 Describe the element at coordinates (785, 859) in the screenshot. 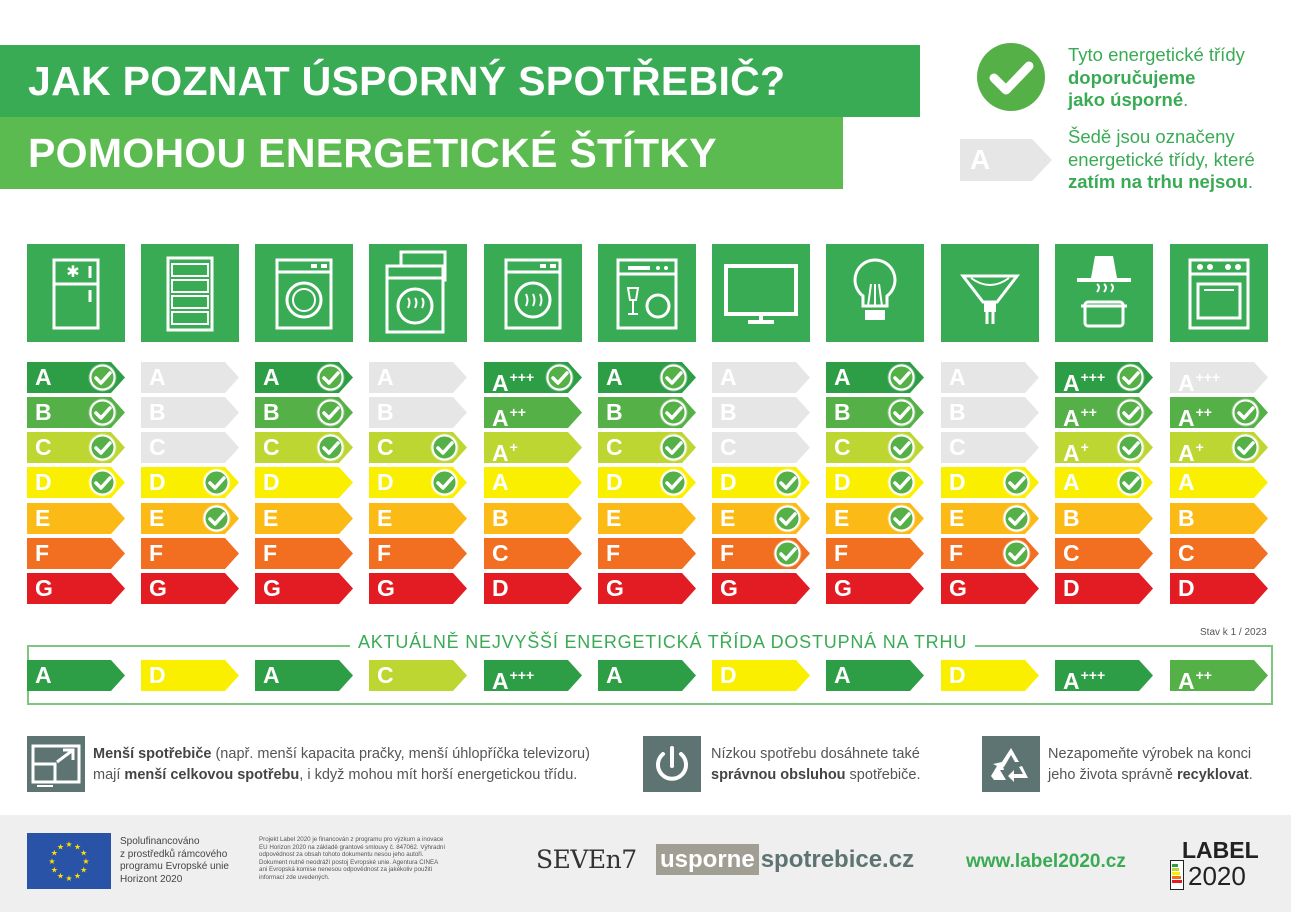

I see `usporne-spotrebice-logo: usporne spotrebice.cz` at that location.